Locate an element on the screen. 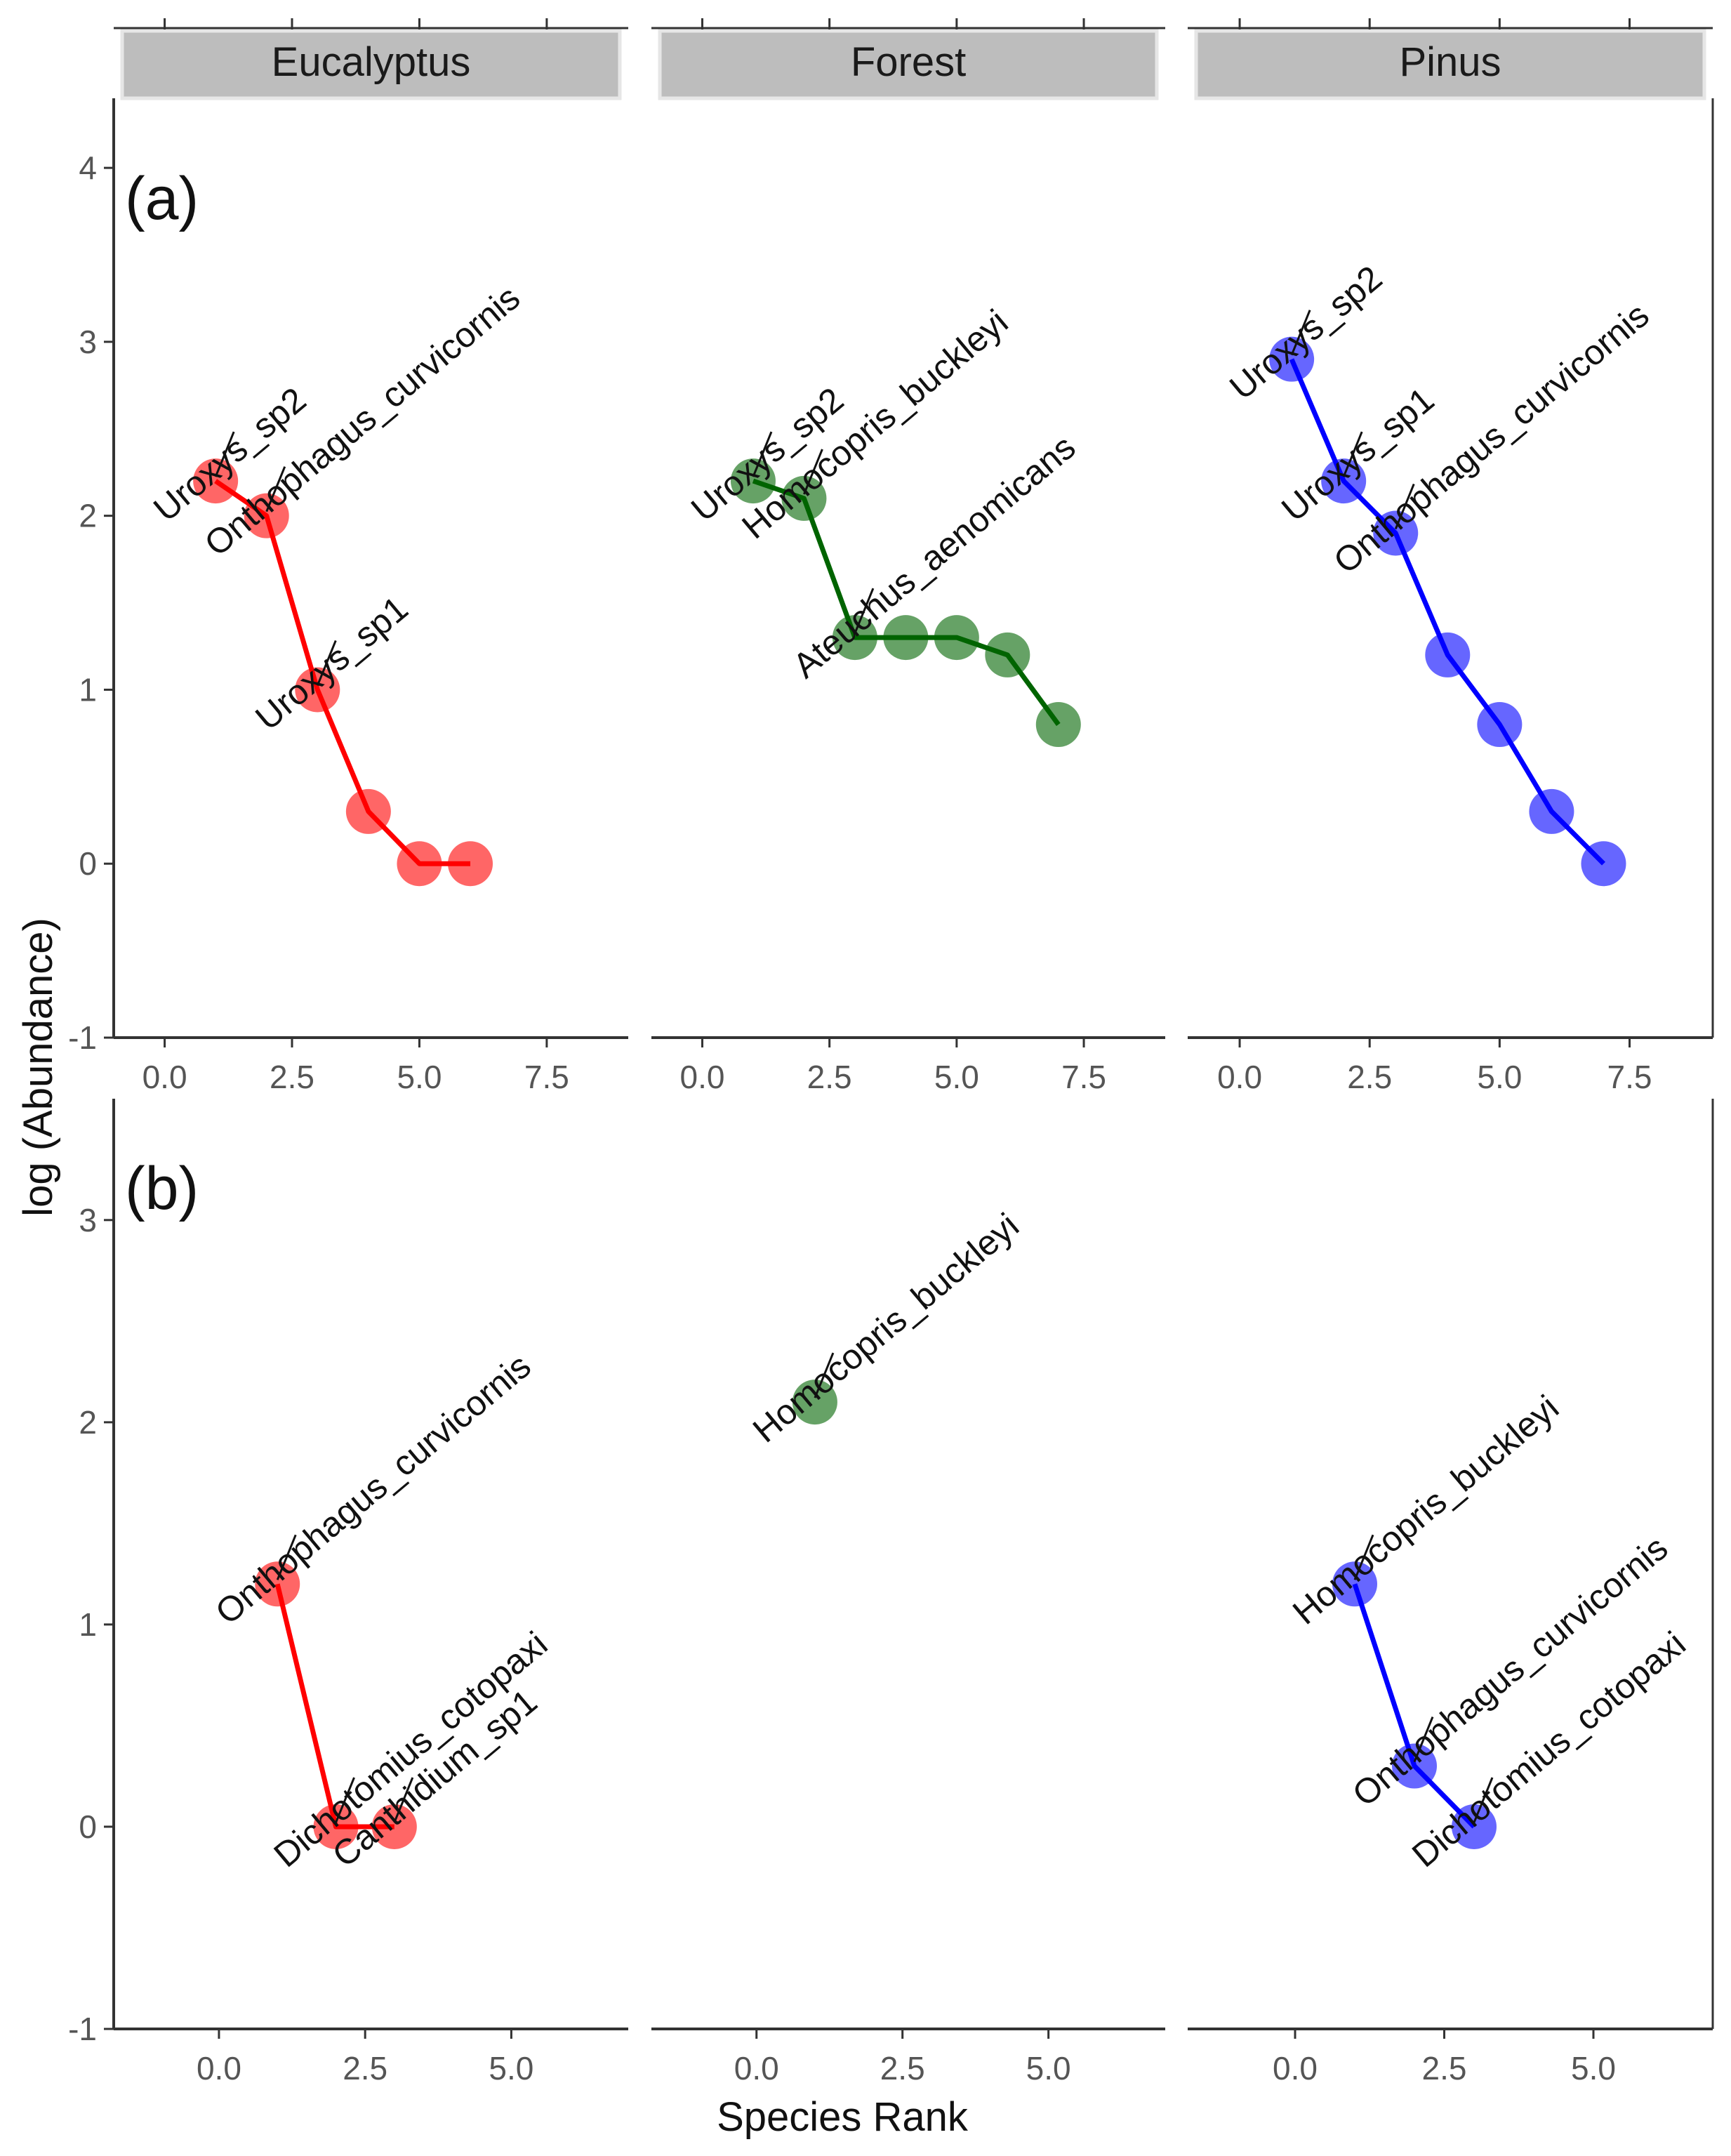 The image size is (1731, 2156). facet-strip-pinus is located at coordinates (1450, 64).